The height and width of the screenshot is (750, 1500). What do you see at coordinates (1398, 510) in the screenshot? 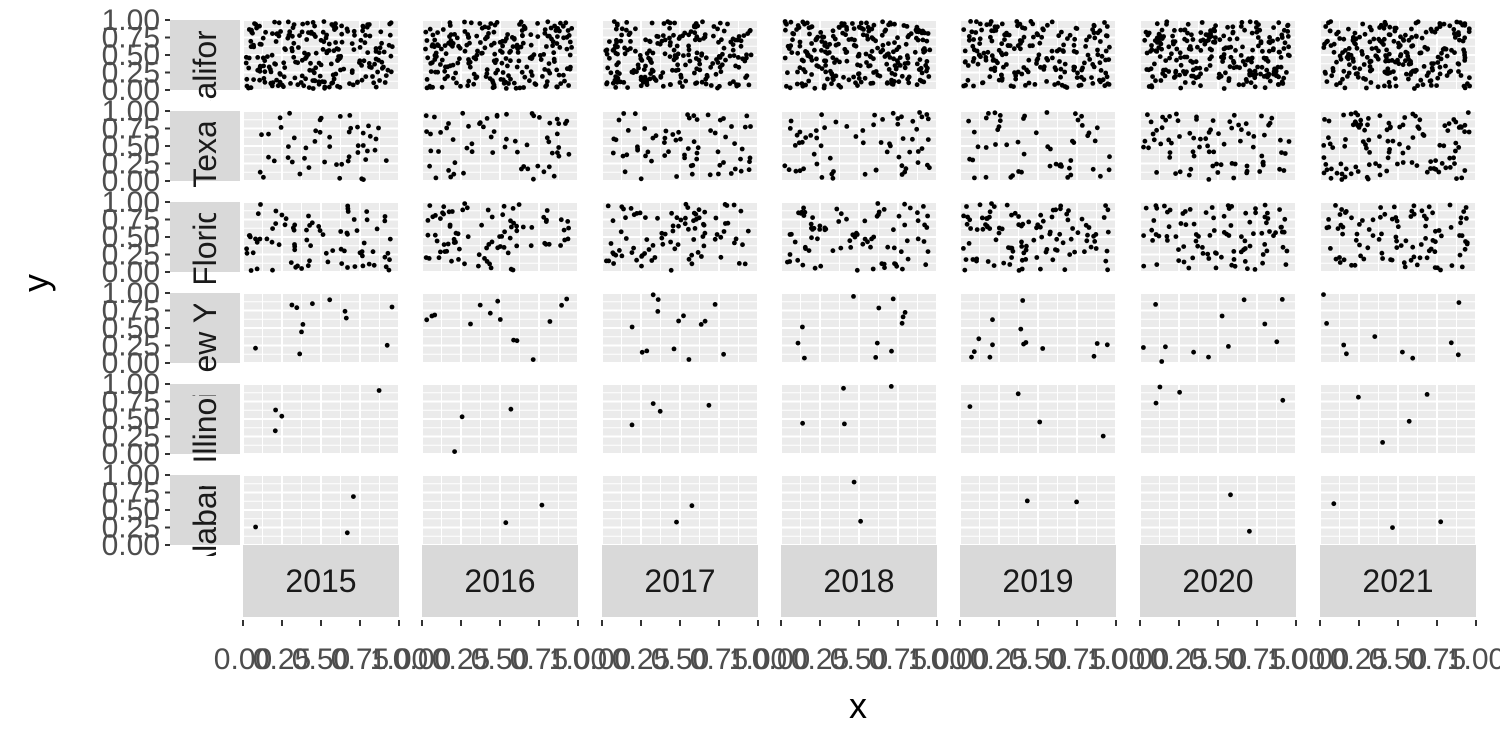
I see `panel-alabama-2021` at bounding box center [1398, 510].